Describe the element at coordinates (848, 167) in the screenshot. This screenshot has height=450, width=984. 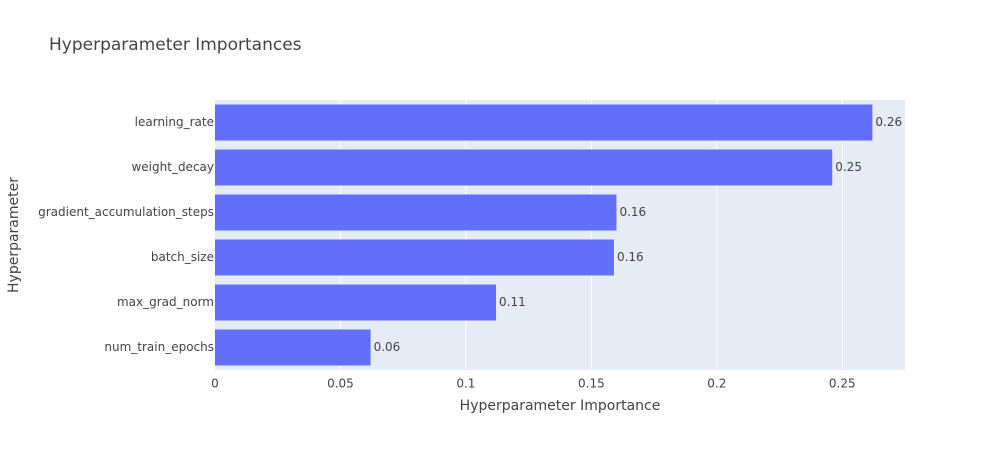
I see `bar-value-label: 0.25` at that location.